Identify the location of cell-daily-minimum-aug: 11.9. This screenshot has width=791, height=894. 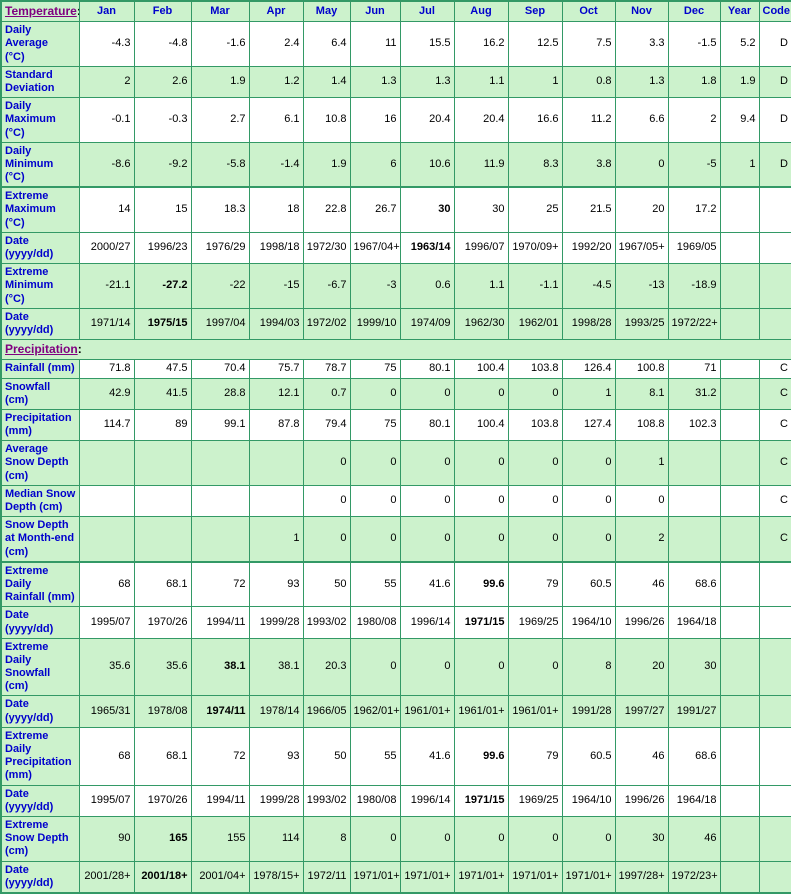
(481, 164).